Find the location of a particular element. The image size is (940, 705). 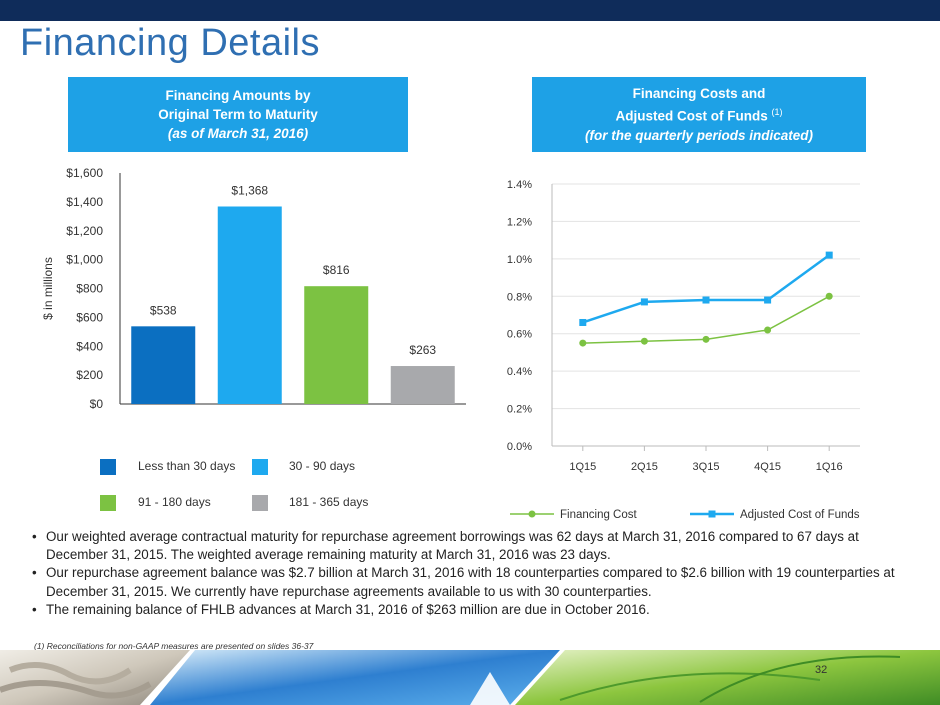

y-tick-label: $800 is located at coordinates (89, 289).